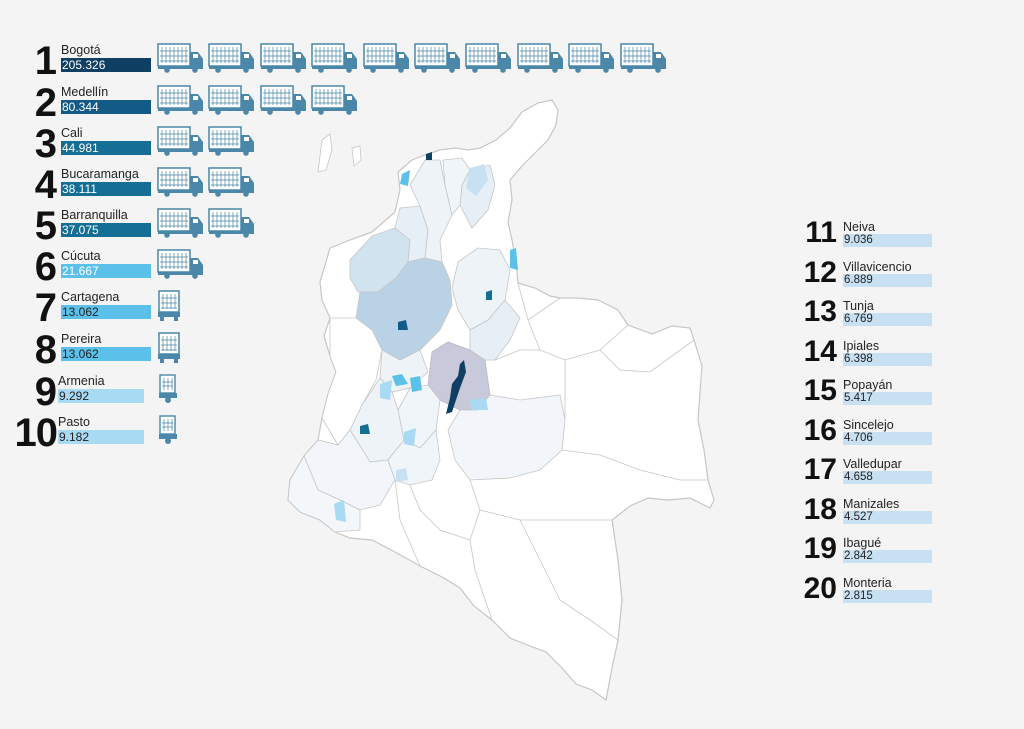 The height and width of the screenshot is (729, 1024). Describe the element at coordinates (858, 306) in the screenshot. I see `city-name: Tunja` at that location.